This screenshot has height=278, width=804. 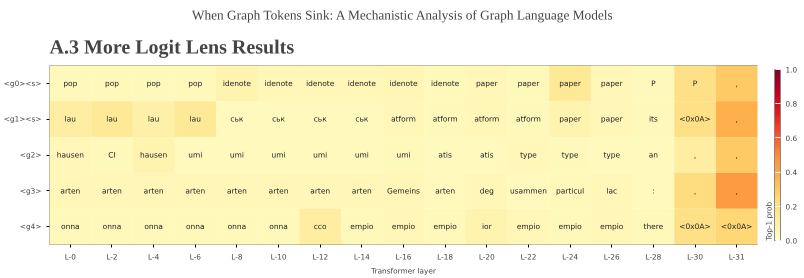 What do you see at coordinates (402, 15) in the screenshot?
I see `chart-title: When Graph Tokens Sink: A Mechanistic Analysis of Graph Language Models` at bounding box center [402, 15].